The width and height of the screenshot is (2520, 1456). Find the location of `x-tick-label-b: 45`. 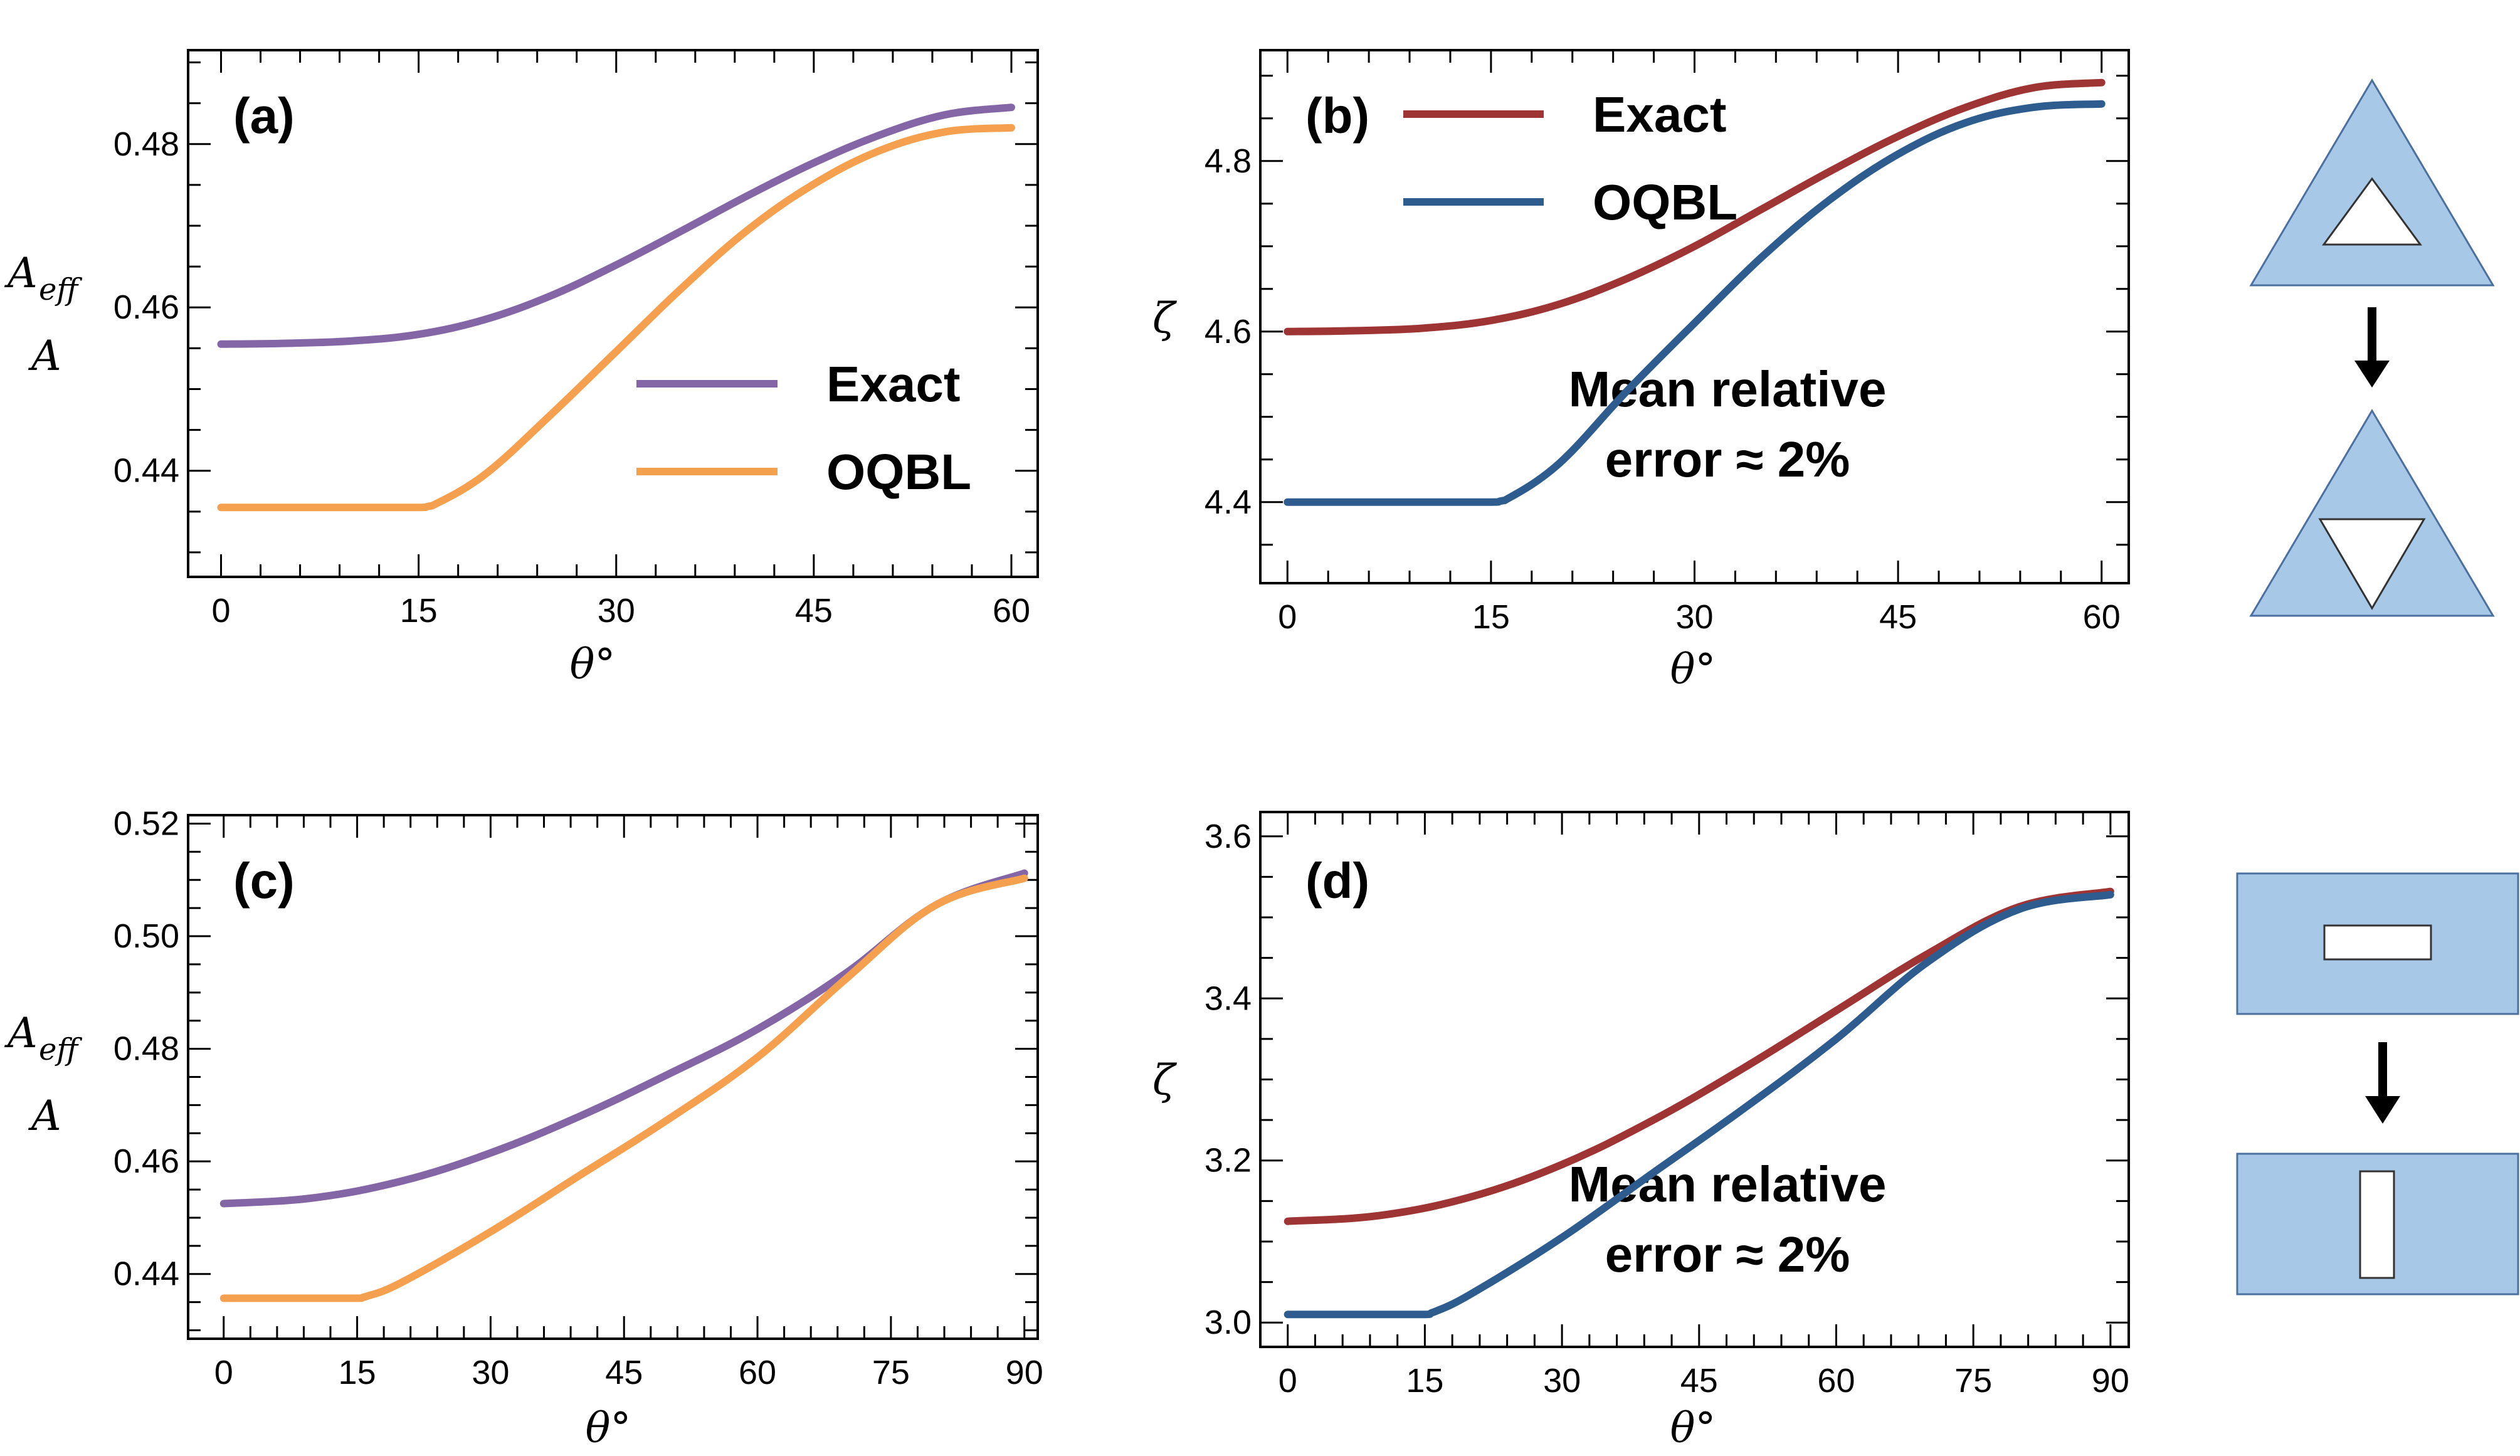

x-tick-label-b: 45 is located at coordinates (1898, 617).